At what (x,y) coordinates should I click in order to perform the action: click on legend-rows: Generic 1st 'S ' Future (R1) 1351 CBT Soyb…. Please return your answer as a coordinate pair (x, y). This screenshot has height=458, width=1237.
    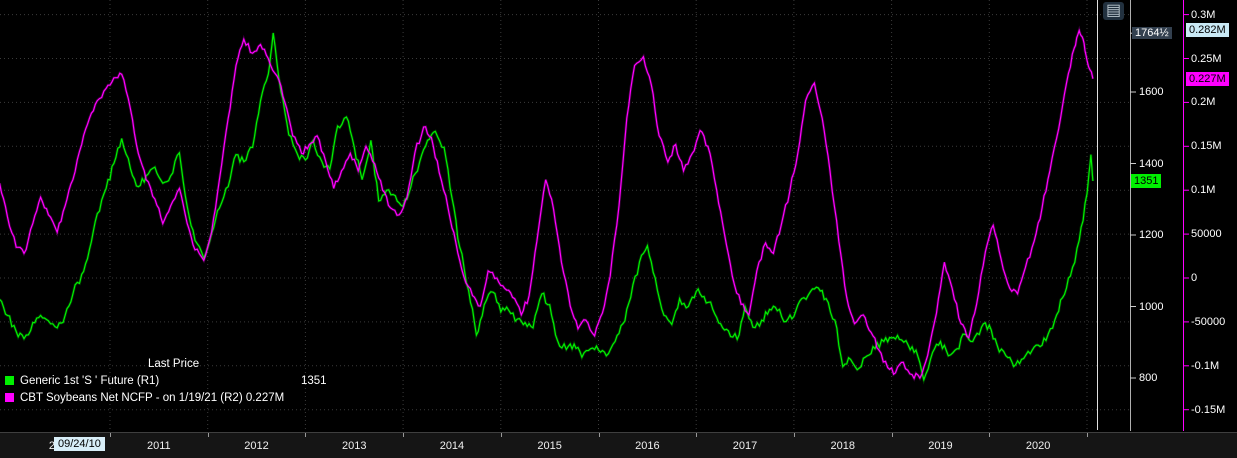
    Looking at the image, I should click on (166, 390).